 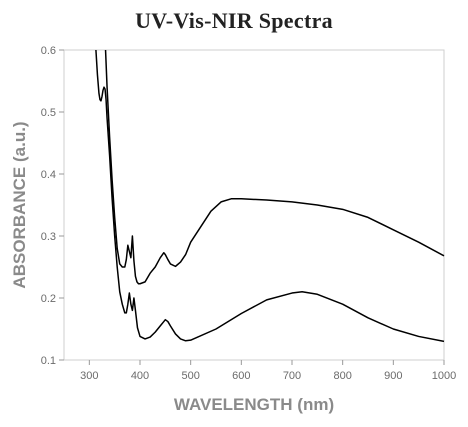 I want to click on y-tick-label: 0.1, so click(x=48, y=361).